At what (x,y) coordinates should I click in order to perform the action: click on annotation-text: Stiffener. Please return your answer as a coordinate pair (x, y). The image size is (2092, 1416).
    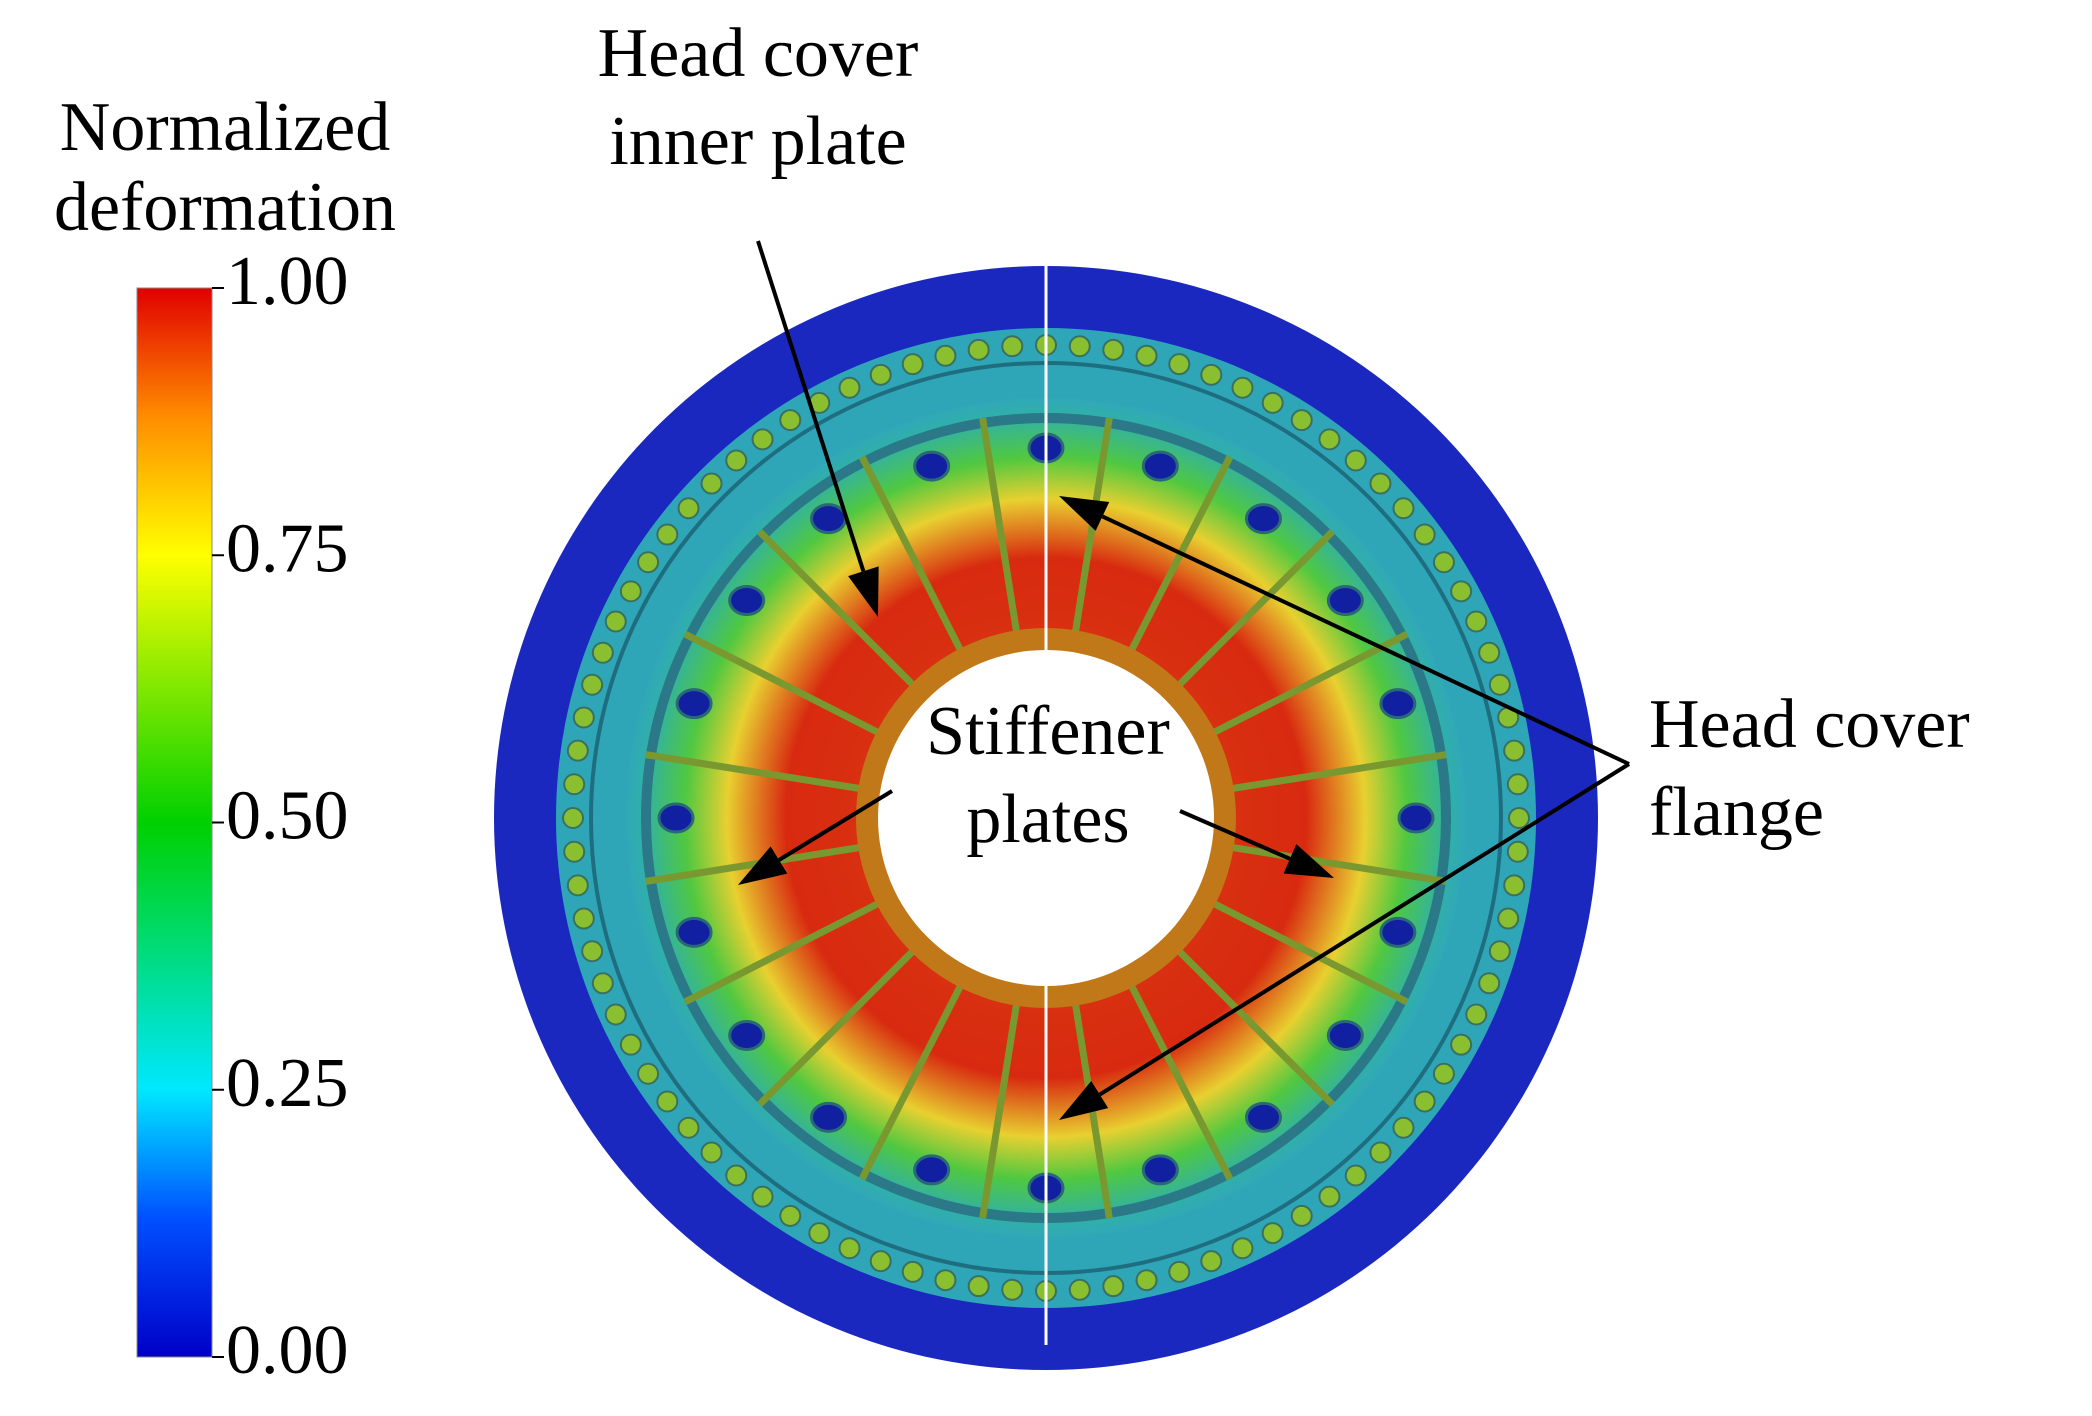
    Looking at the image, I should click on (1048, 731).